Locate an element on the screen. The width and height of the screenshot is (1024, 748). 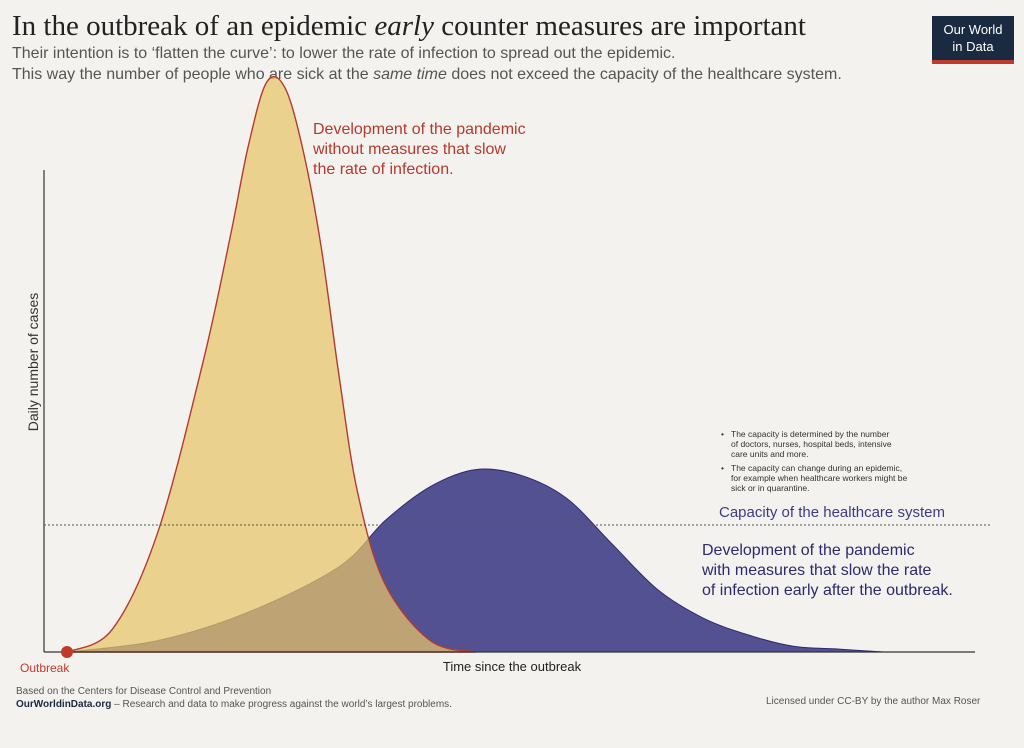
series-label-line: without measures that slow is located at coordinates (409, 149).